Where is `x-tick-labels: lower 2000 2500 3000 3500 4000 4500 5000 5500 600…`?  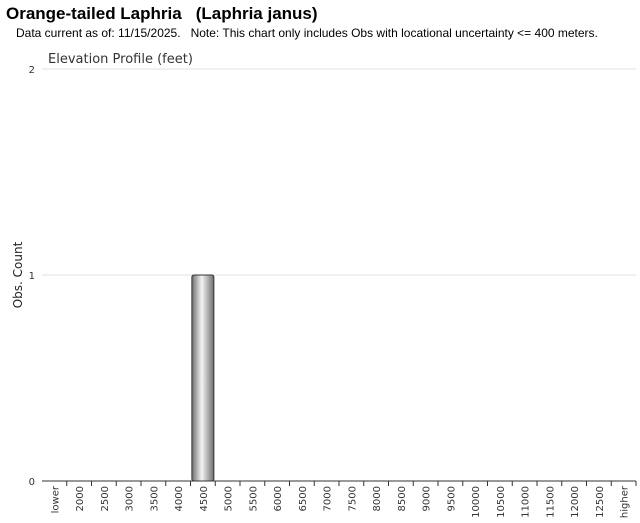
x-tick-labels: lower 2000 2500 3000 3500 4000 4500 5000 5500 600… is located at coordinates (340, 501).